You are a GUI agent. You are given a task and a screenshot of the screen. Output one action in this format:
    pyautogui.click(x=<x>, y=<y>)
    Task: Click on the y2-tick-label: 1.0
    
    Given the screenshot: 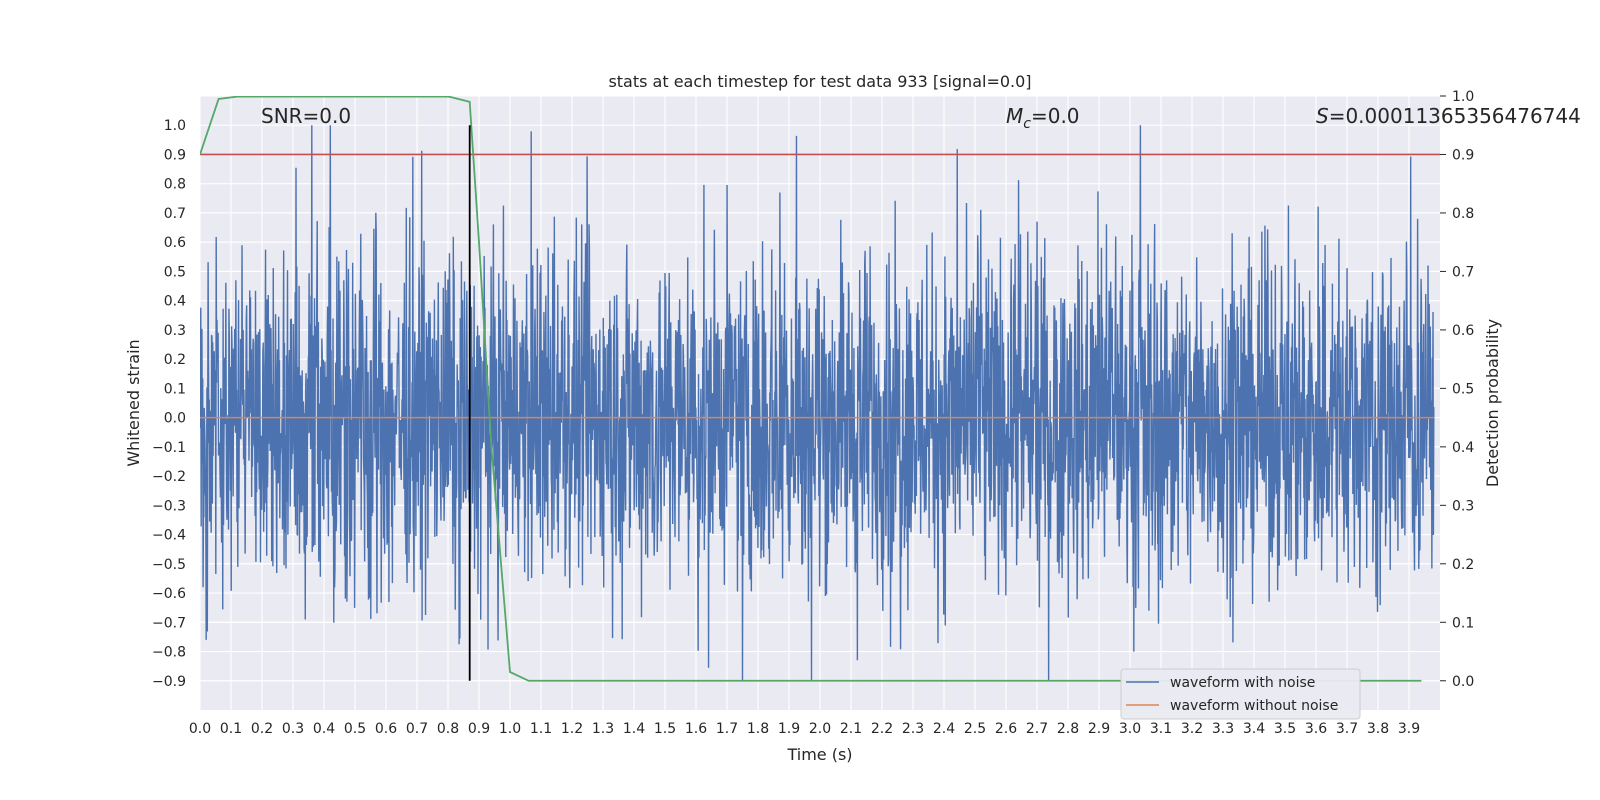 What is the action you would take?
    pyautogui.click(x=1463, y=97)
    